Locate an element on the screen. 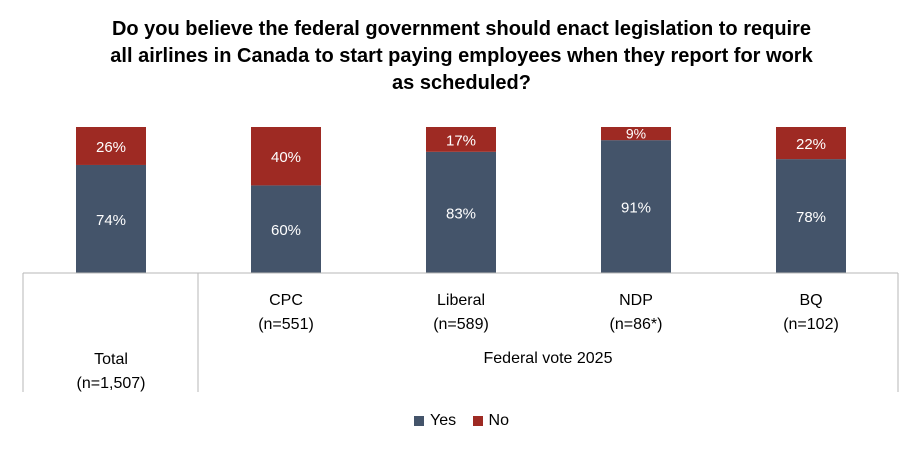  data-label-no: 26% is located at coordinates (111, 147).